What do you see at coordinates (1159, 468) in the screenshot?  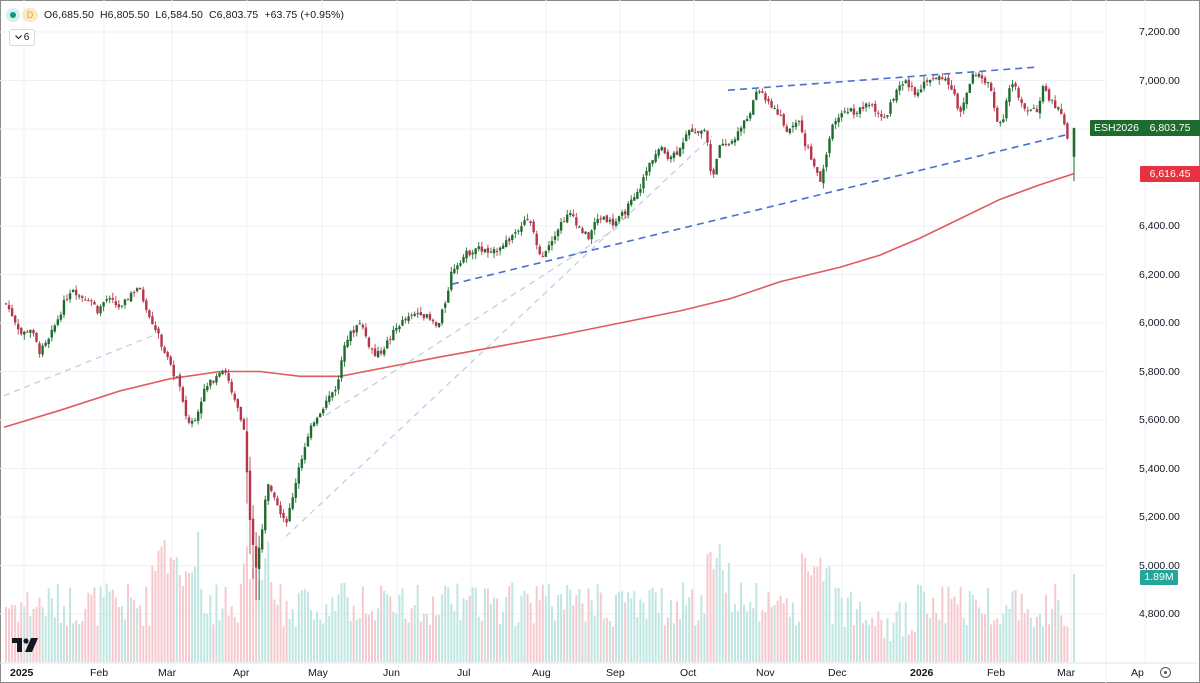 I see `price-axis-label: 5,400.00` at bounding box center [1159, 468].